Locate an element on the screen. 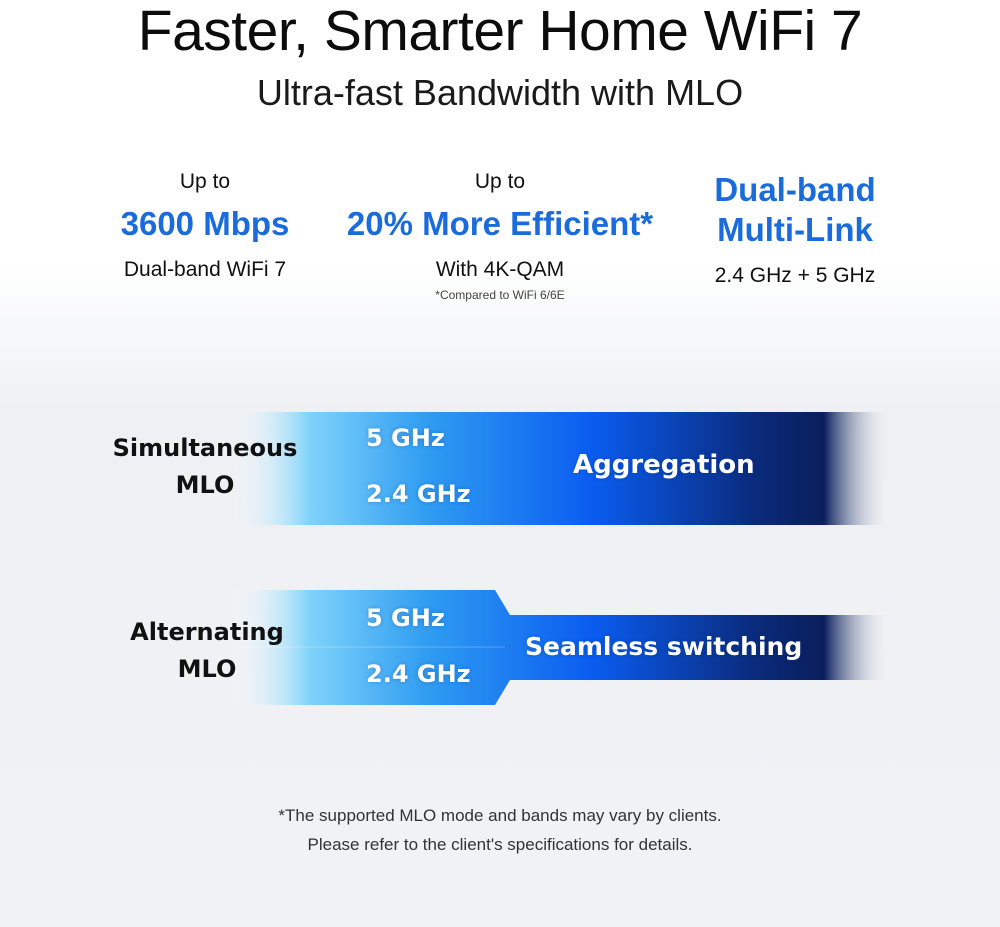  alternating-bar is located at coordinates (560, 647).